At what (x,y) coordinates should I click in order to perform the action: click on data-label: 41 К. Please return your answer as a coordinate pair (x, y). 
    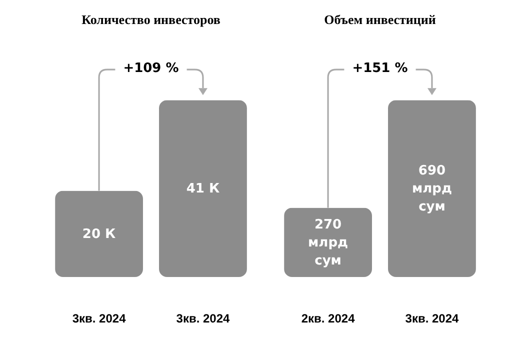
    Looking at the image, I should click on (203, 189).